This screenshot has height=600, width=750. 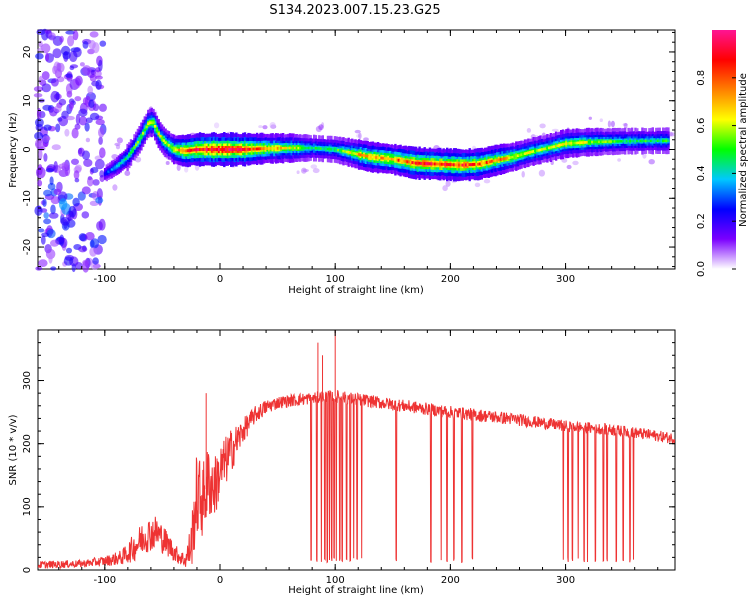 I want to click on y-tick-label: 100, so click(x=27, y=506).